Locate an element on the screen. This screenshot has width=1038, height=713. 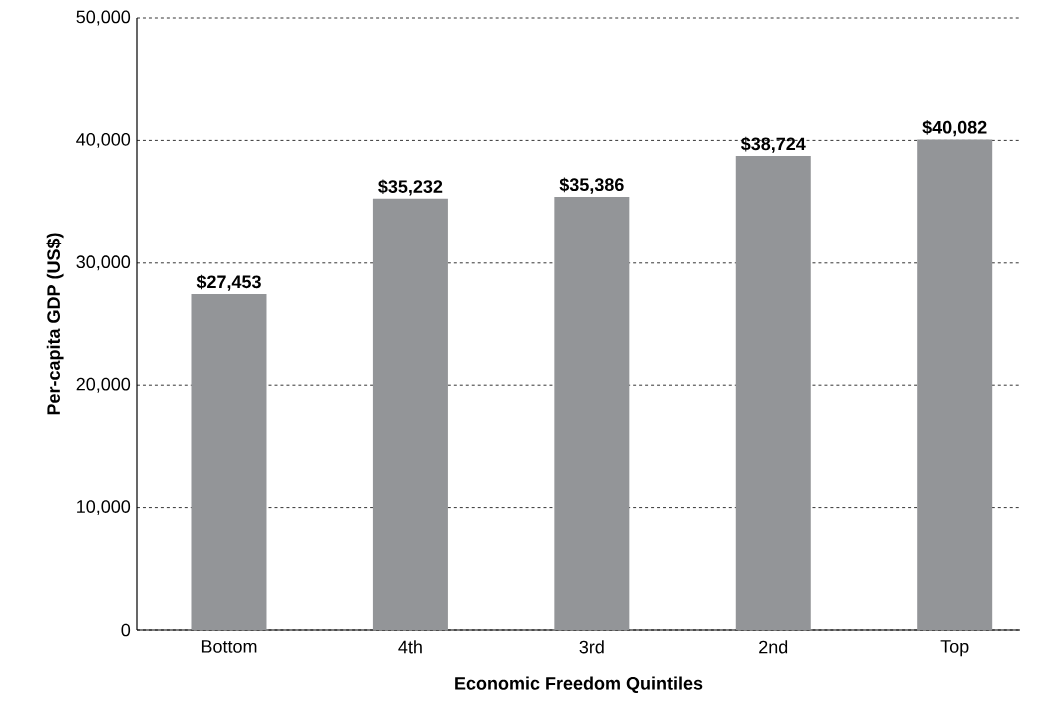
x-axis-title: Economic Freedom Quintiles is located at coordinates (579, 685).